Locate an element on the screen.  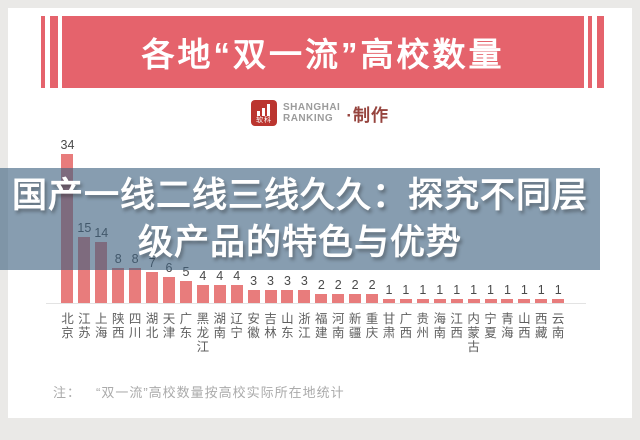
logo-brand-line1: SHANGHAI is located at coordinates (311, 107).